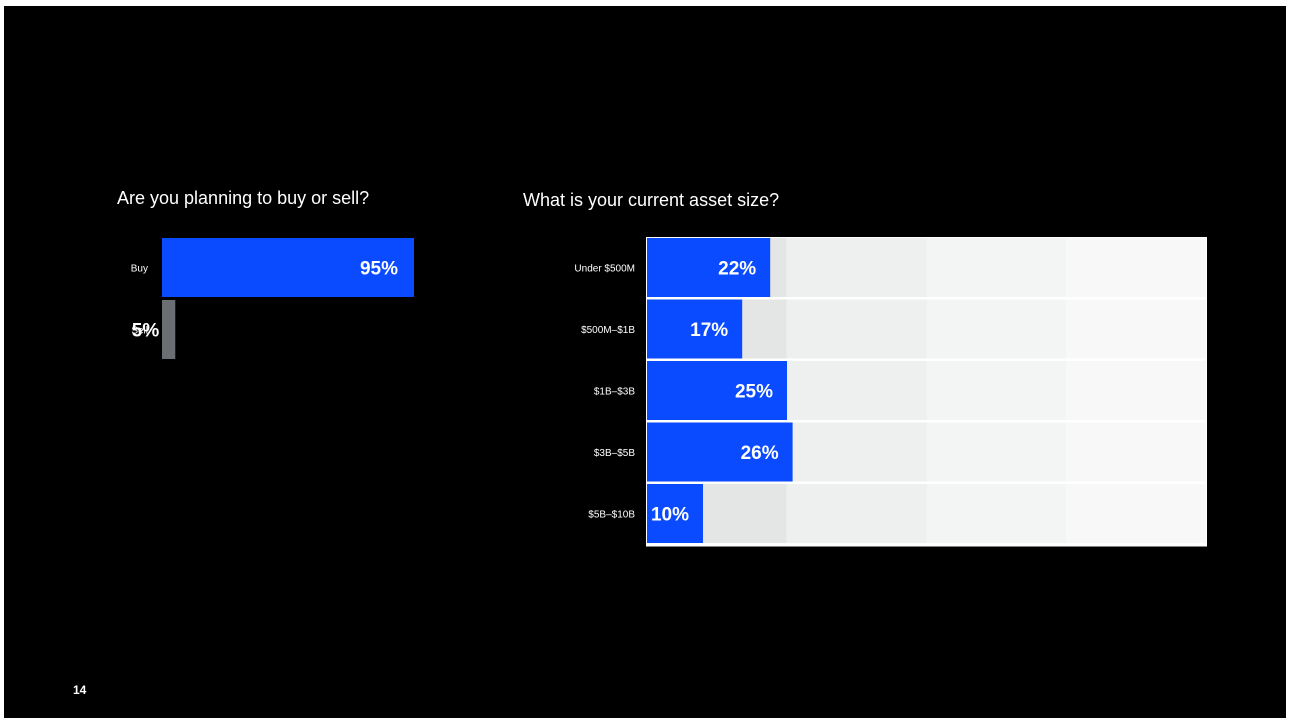 The height and width of the screenshot is (721, 1290). What do you see at coordinates (243, 198) in the screenshot?
I see `buy-sell-chart-title: Are you planning to buy or sell?` at bounding box center [243, 198].